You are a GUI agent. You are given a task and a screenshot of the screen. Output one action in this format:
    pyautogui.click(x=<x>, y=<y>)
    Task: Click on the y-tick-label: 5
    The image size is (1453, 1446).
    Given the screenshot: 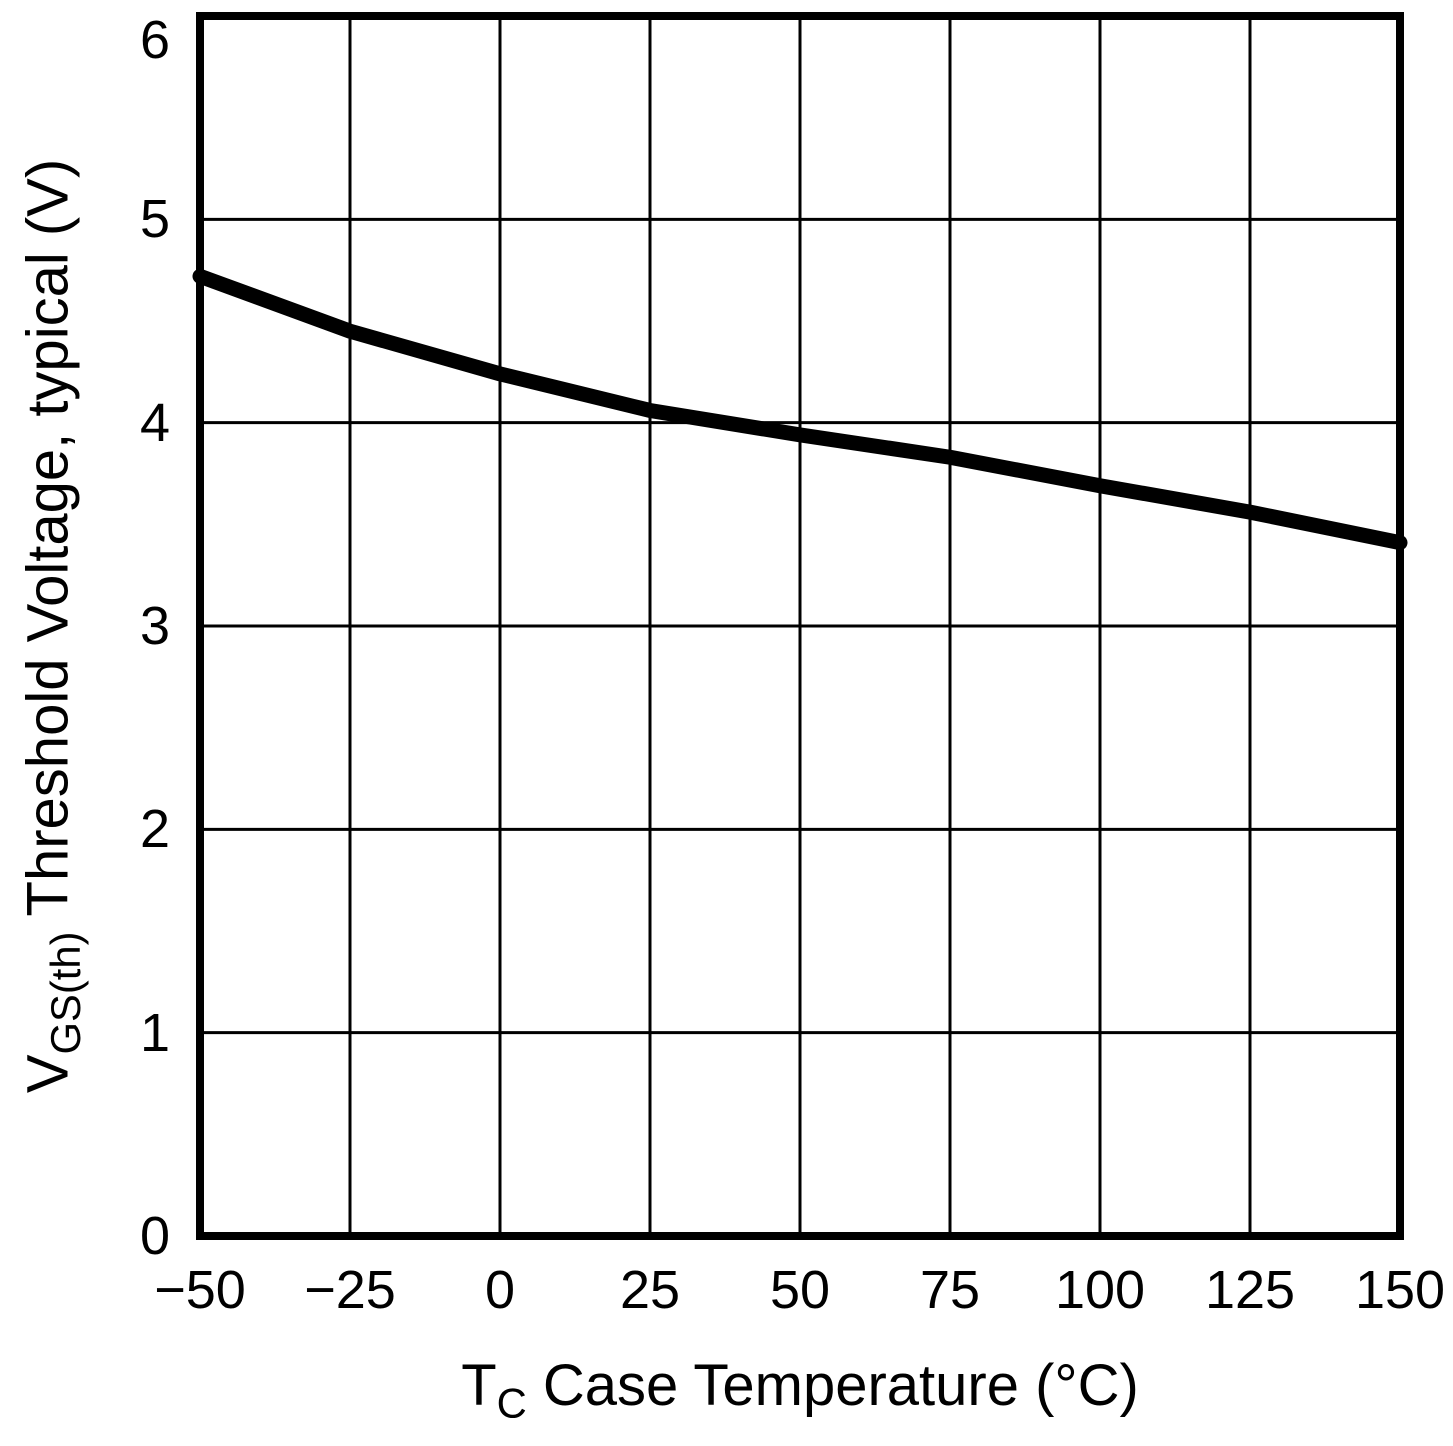 What is the action you would take?
    pyautogui.click(x=154, y=219)
    